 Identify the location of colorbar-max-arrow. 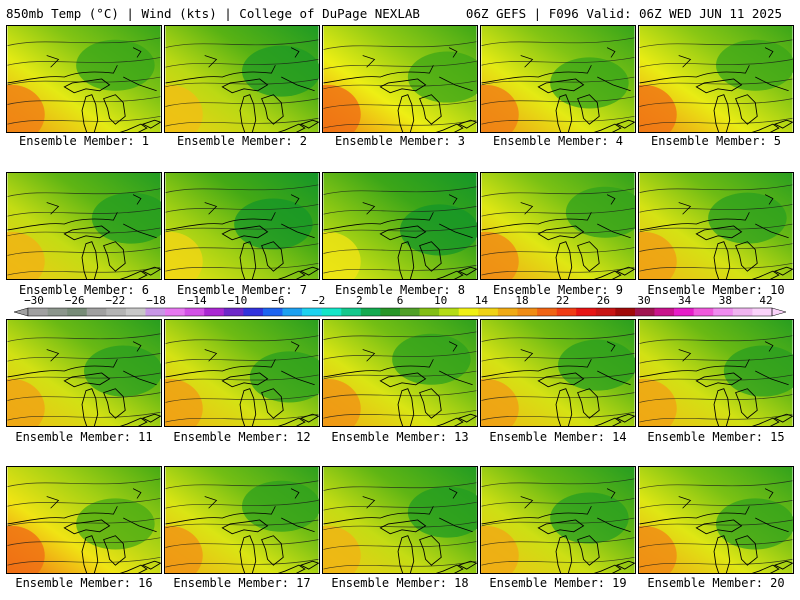
(779, 312).